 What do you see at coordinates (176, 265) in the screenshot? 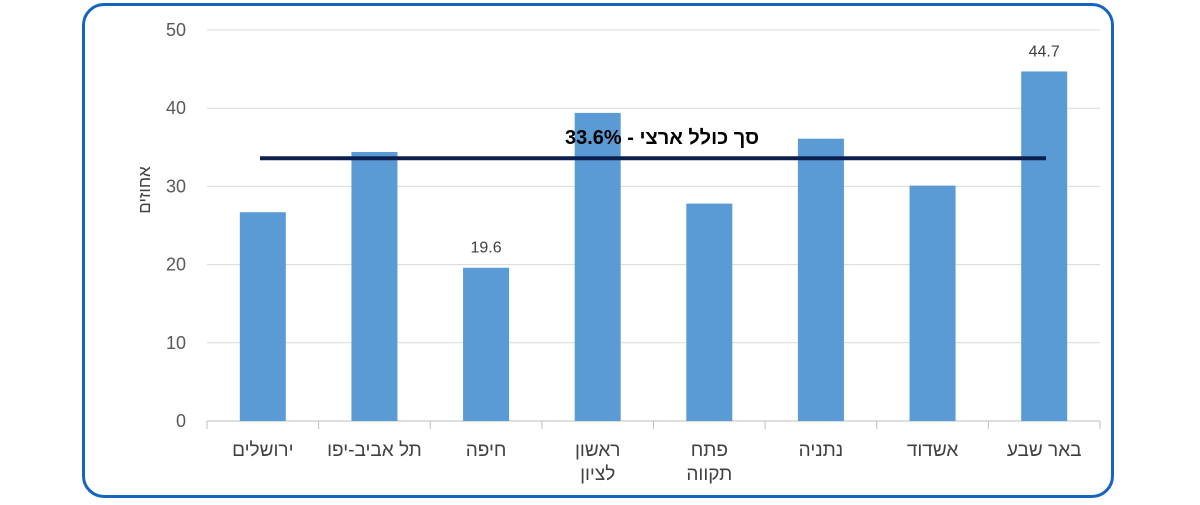
I see `y-tick-label: 20` at bounding box center [176, 265].